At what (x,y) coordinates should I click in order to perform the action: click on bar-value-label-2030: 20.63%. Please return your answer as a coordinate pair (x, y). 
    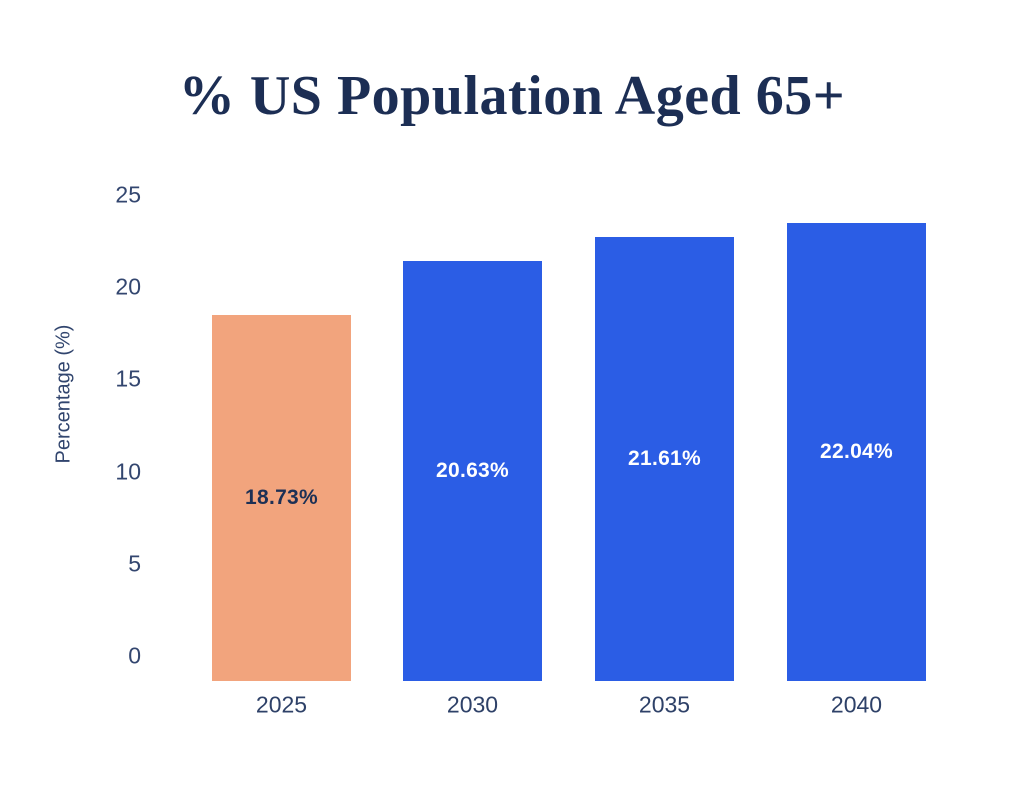
    Looking at the image, I should click on (472, 470).